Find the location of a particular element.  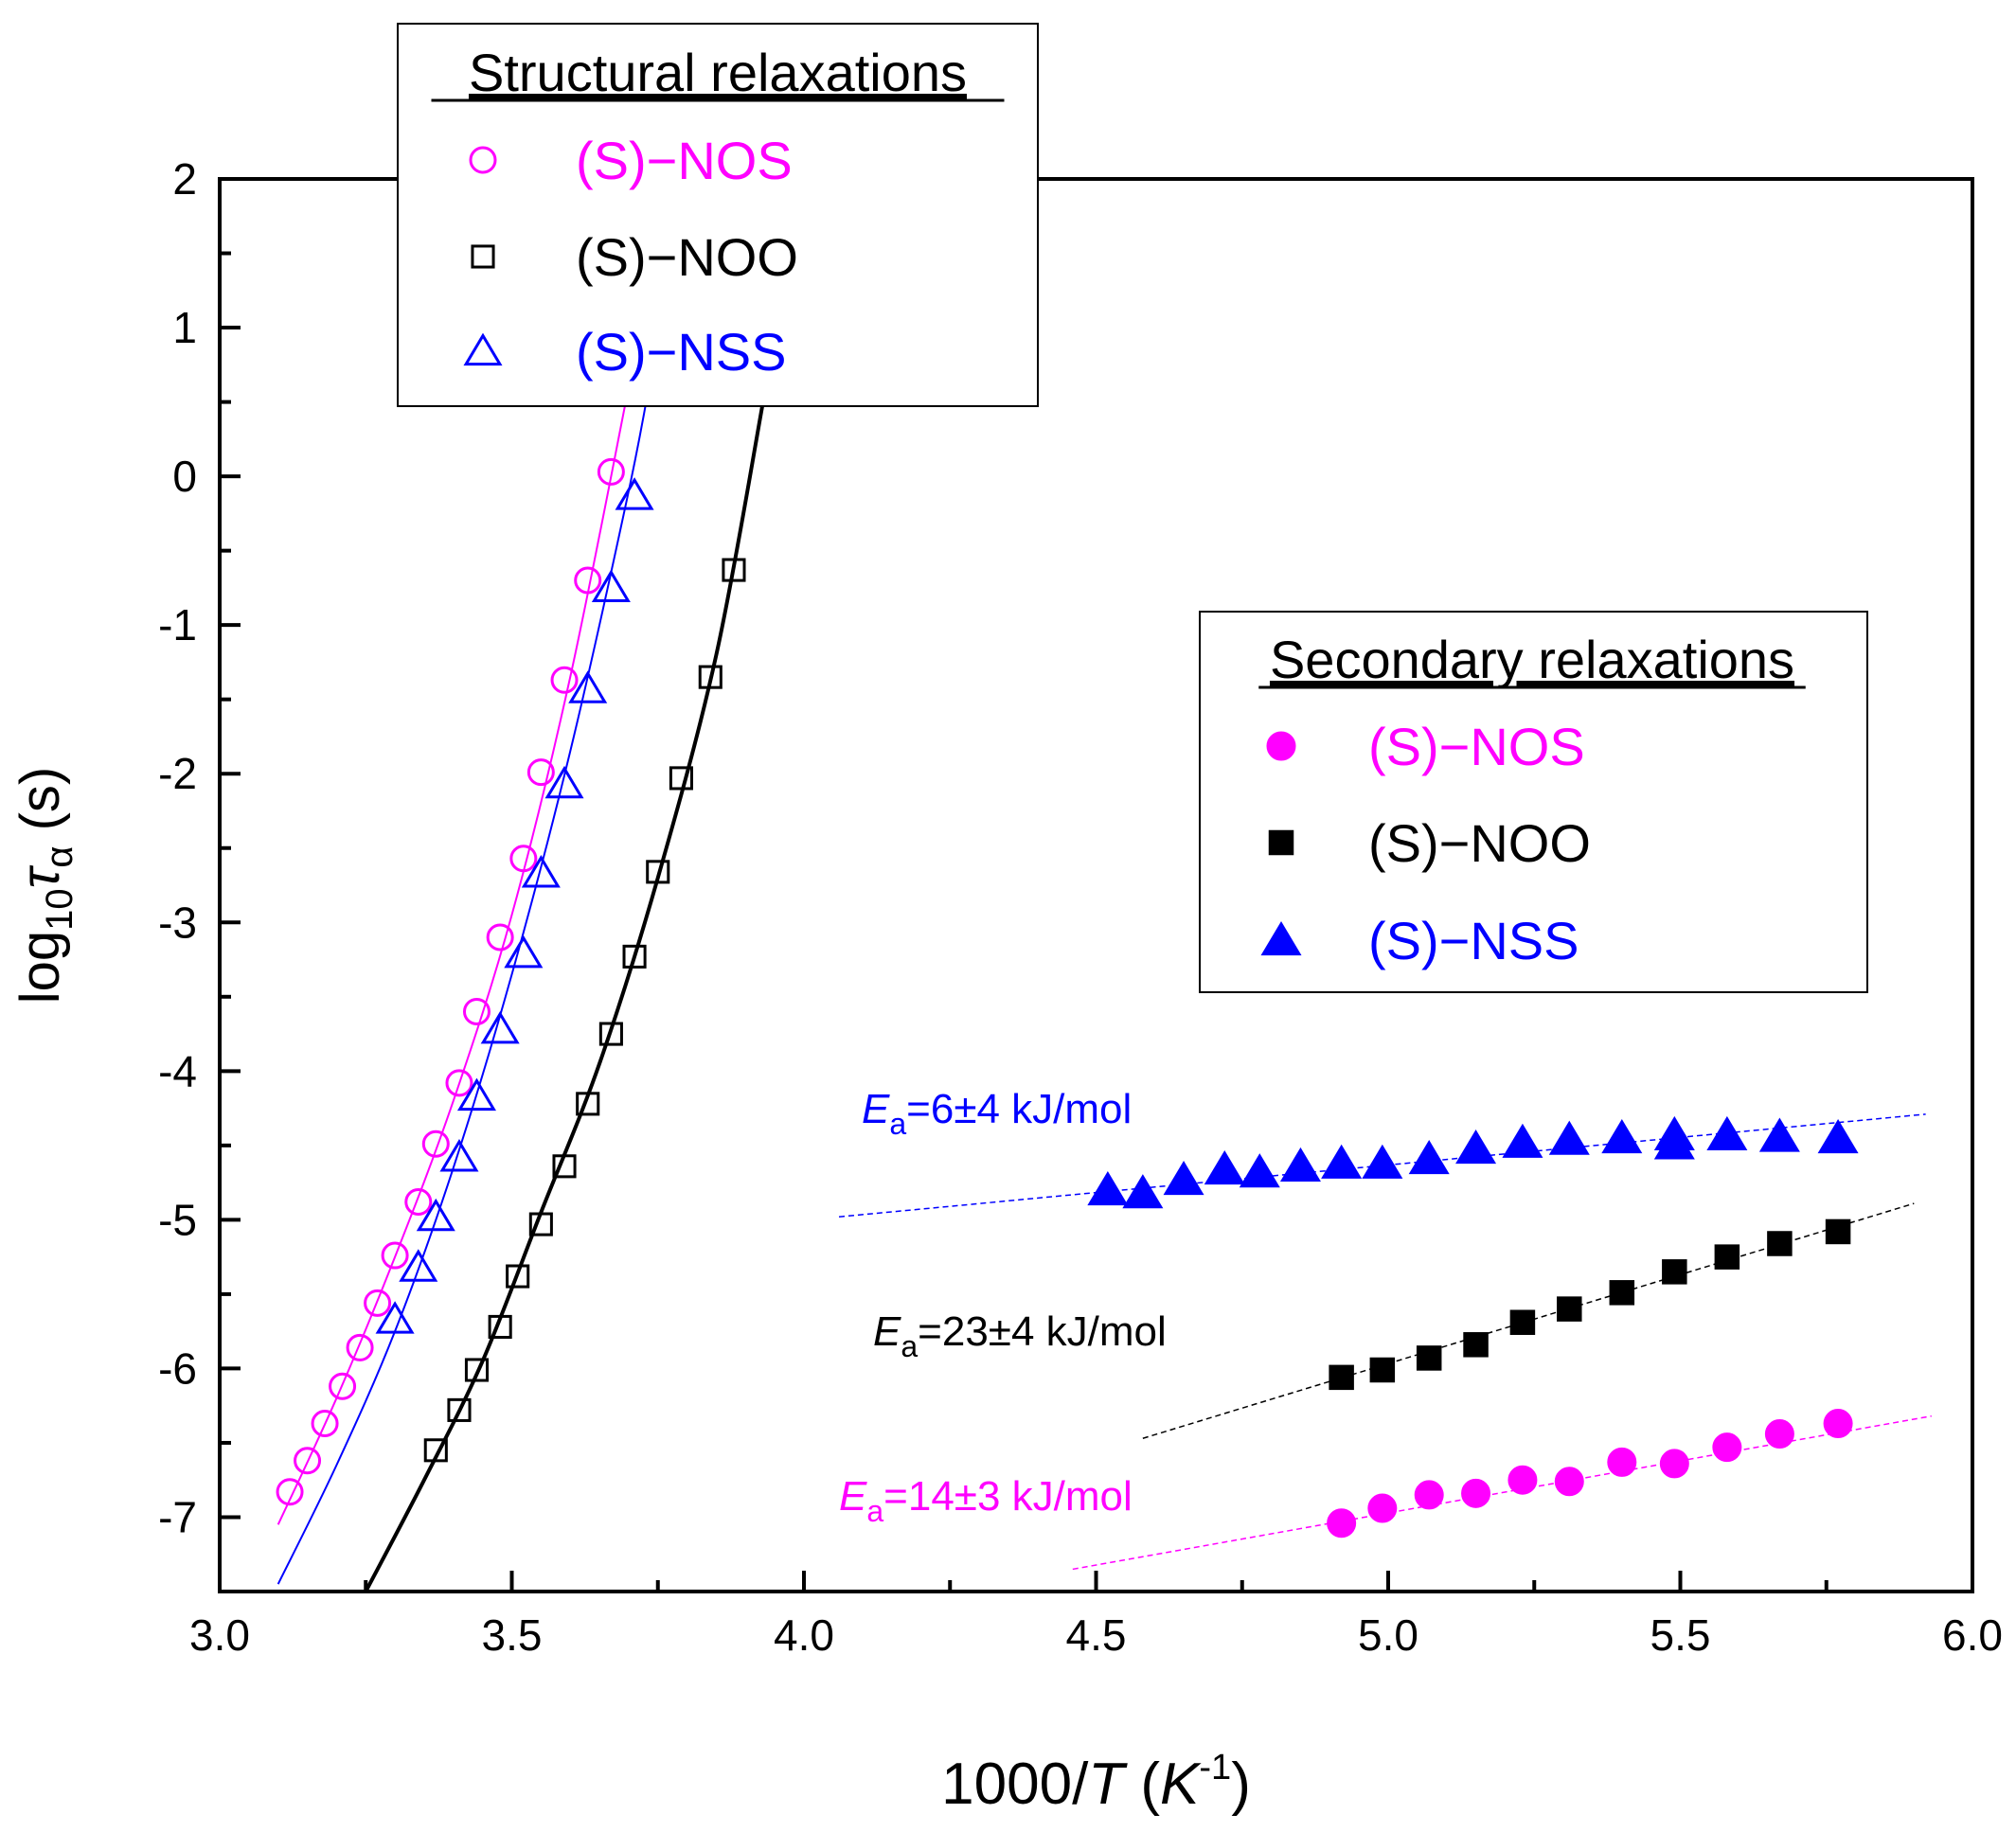

legend-title: Secondary relaxations is located at coordinates (1532, 660).